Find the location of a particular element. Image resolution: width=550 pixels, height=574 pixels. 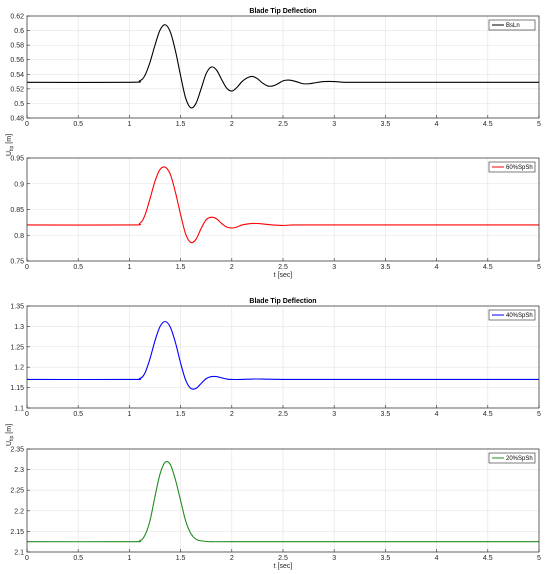

y-tick-label: 2.25 is located at coordinates (17, 491).